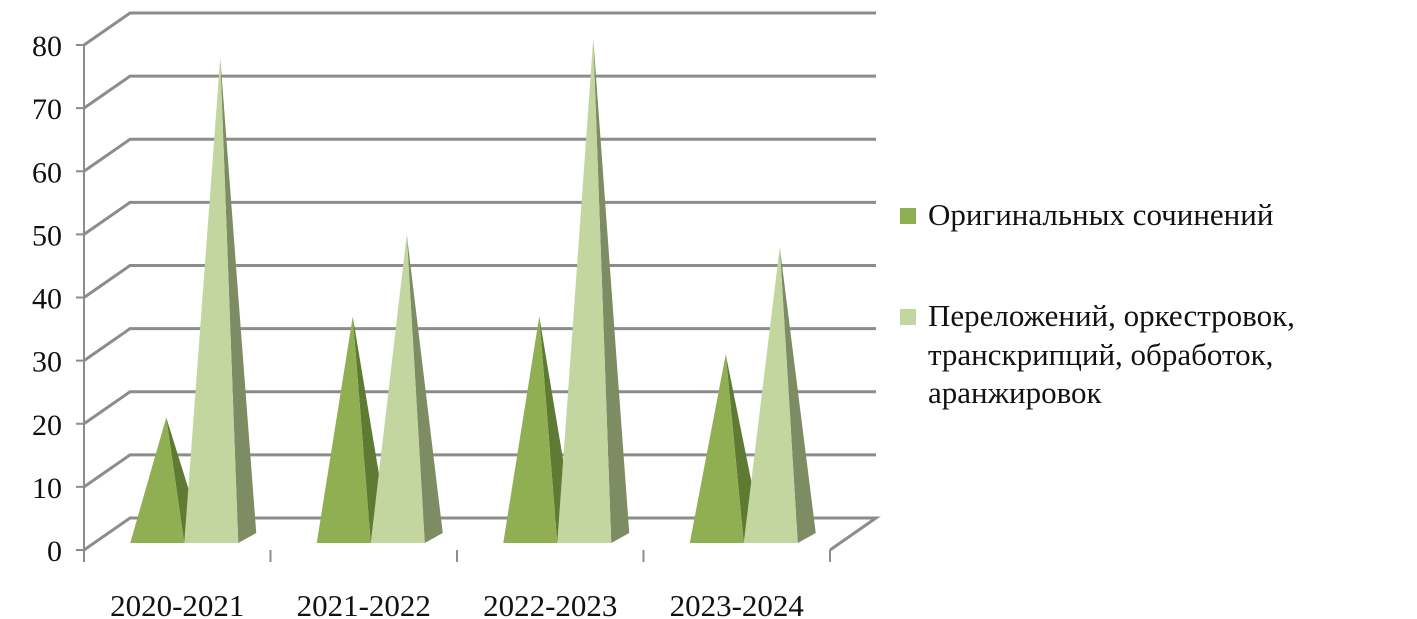 The width and height of the screenshot is (1417, 619). Describe the element at coordinates (47, 425) in the screenshot. I see `y-tick-label: 20` at that location.